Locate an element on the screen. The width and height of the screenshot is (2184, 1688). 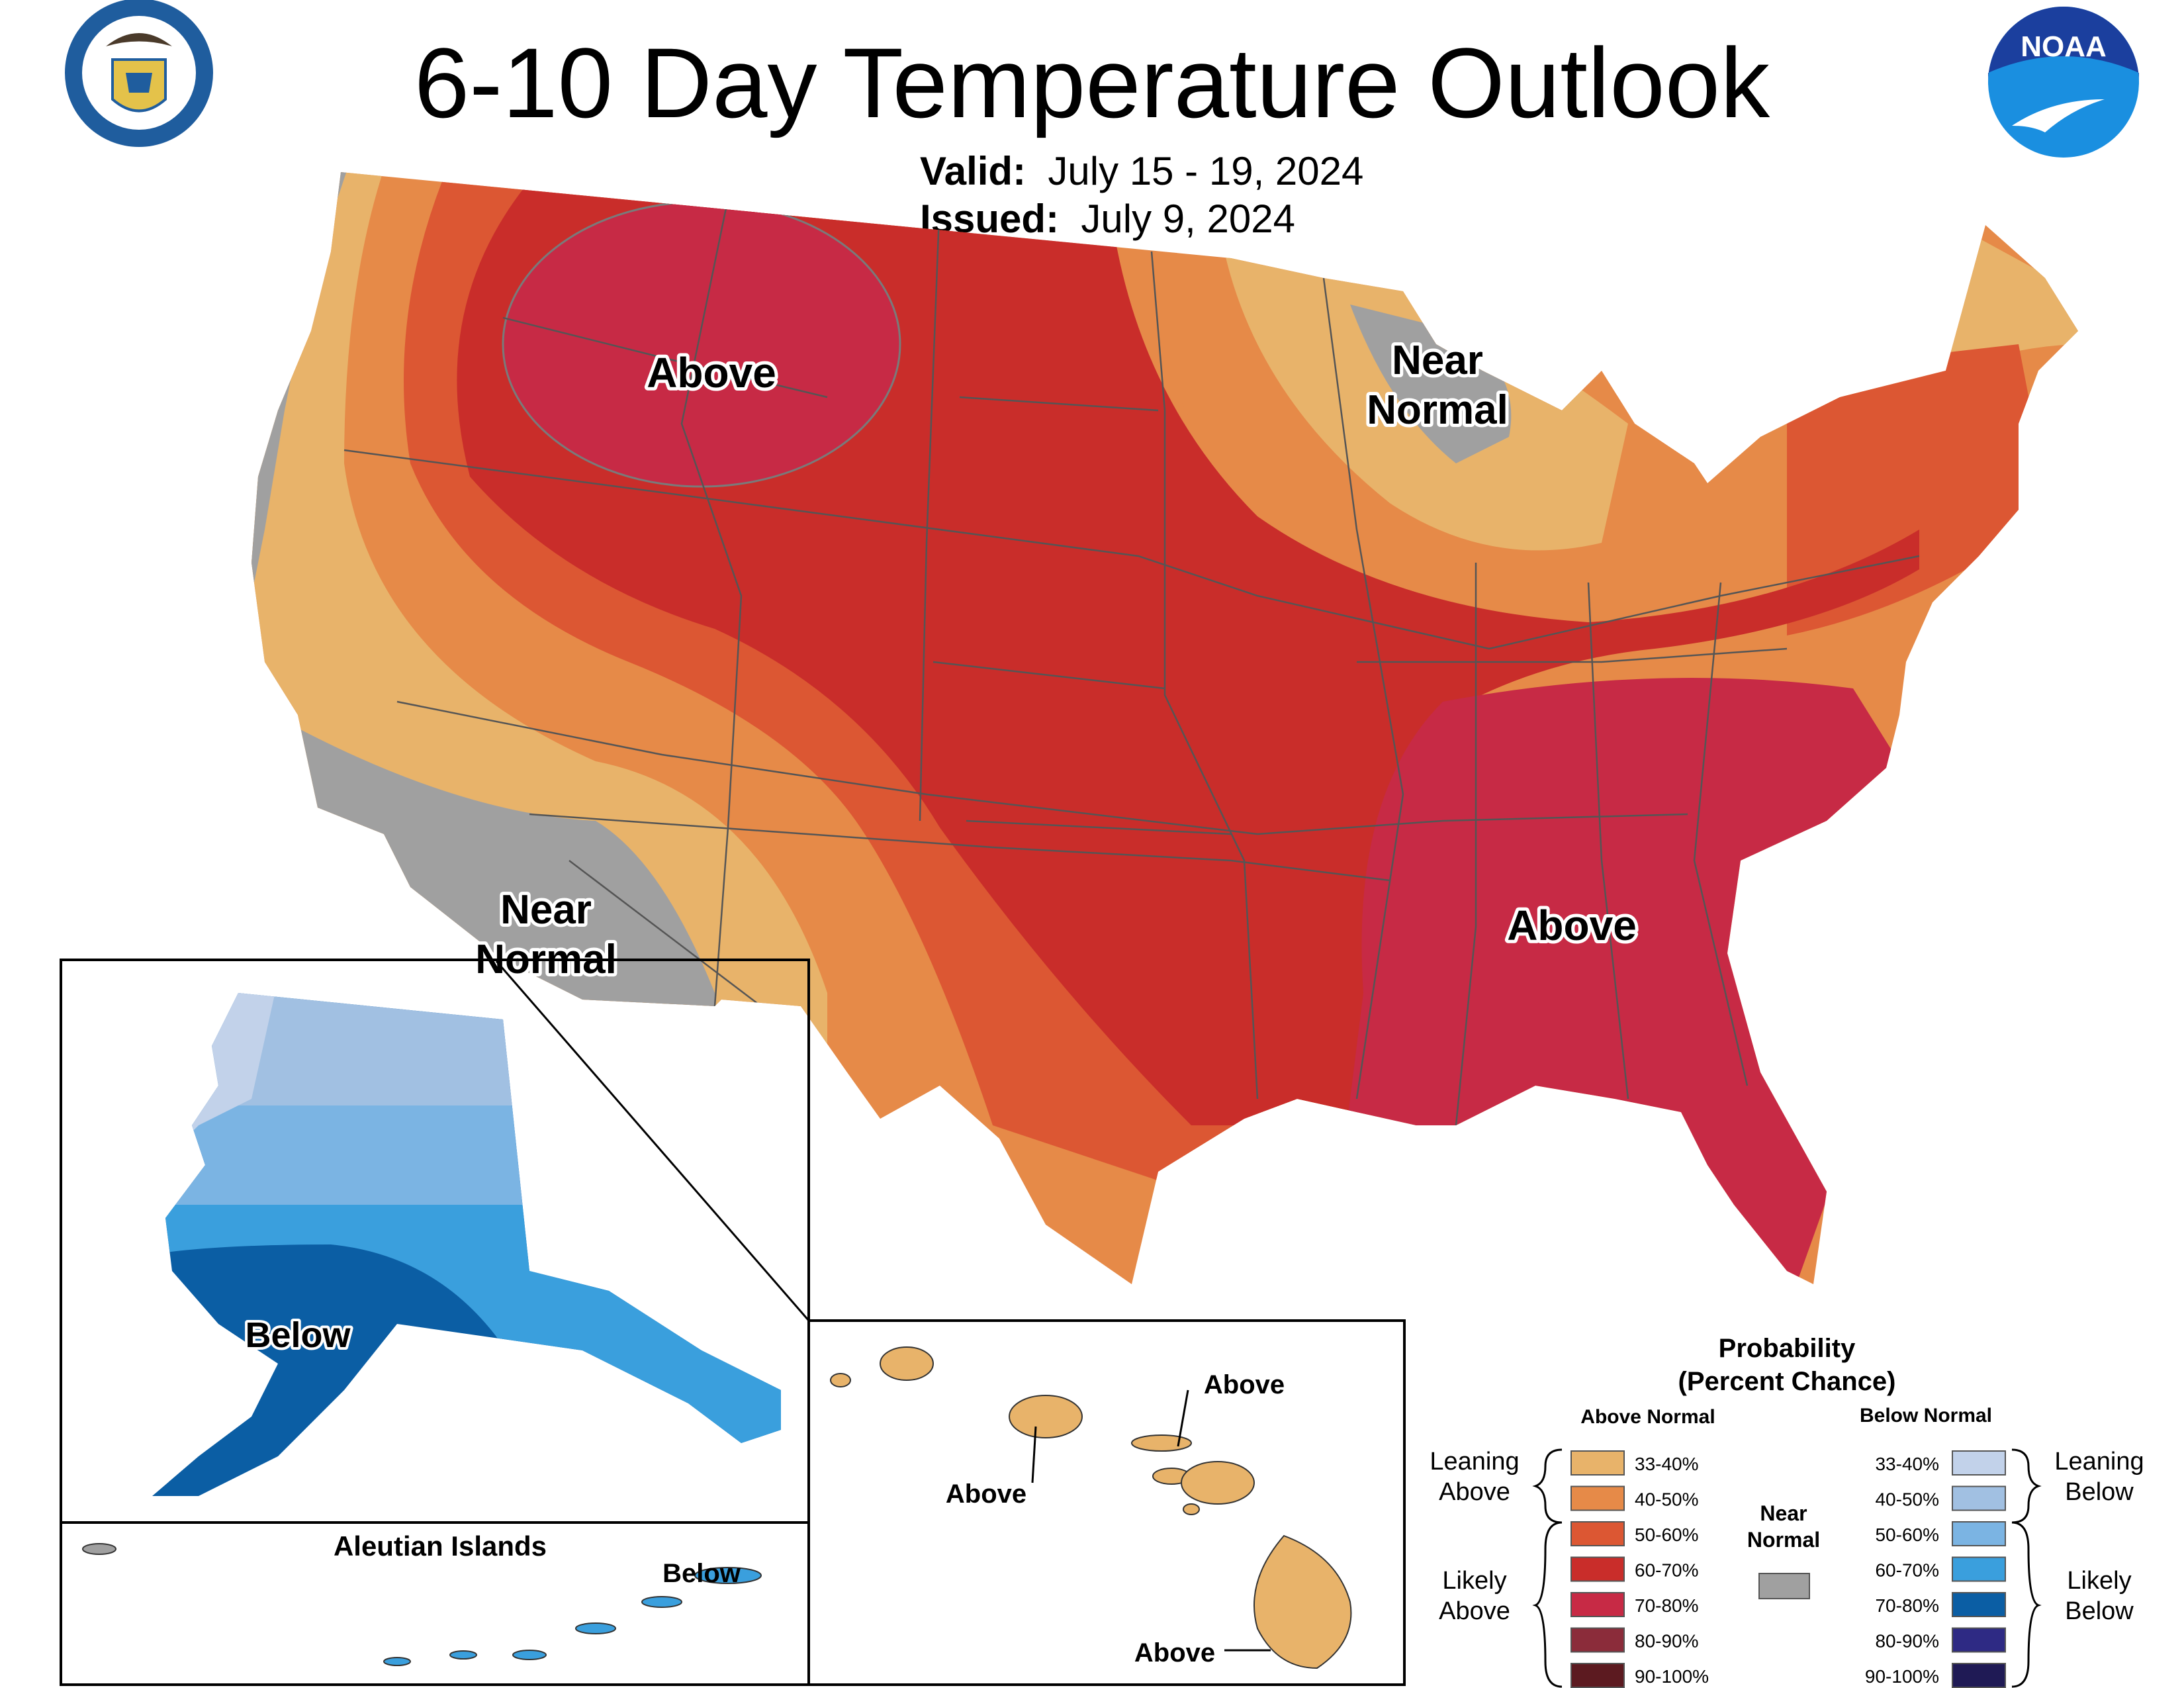
zone-70-80-above-northern-rockies is located at coordinates (701, 344).